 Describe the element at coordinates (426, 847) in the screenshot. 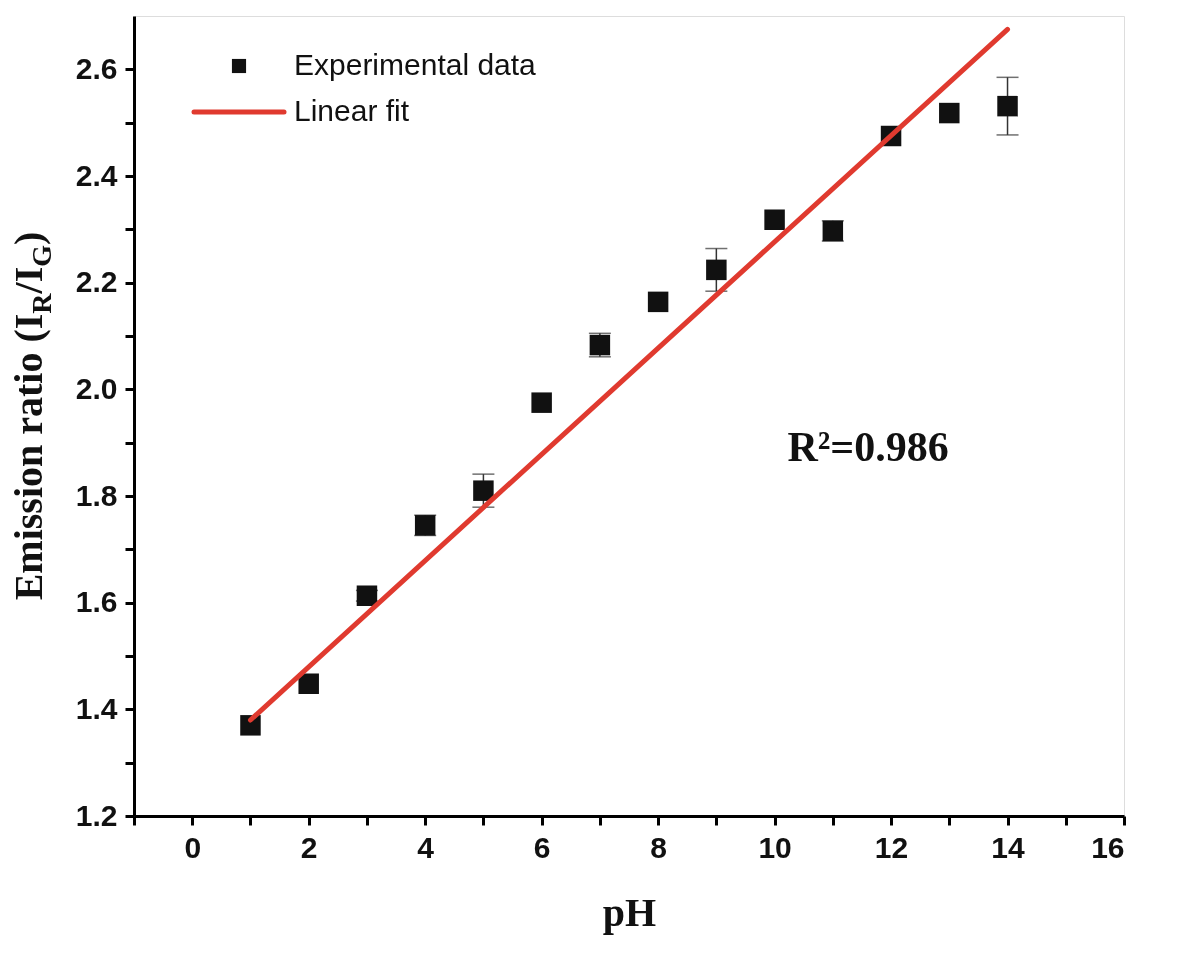

I see `x-tick-label: 4` at that location.